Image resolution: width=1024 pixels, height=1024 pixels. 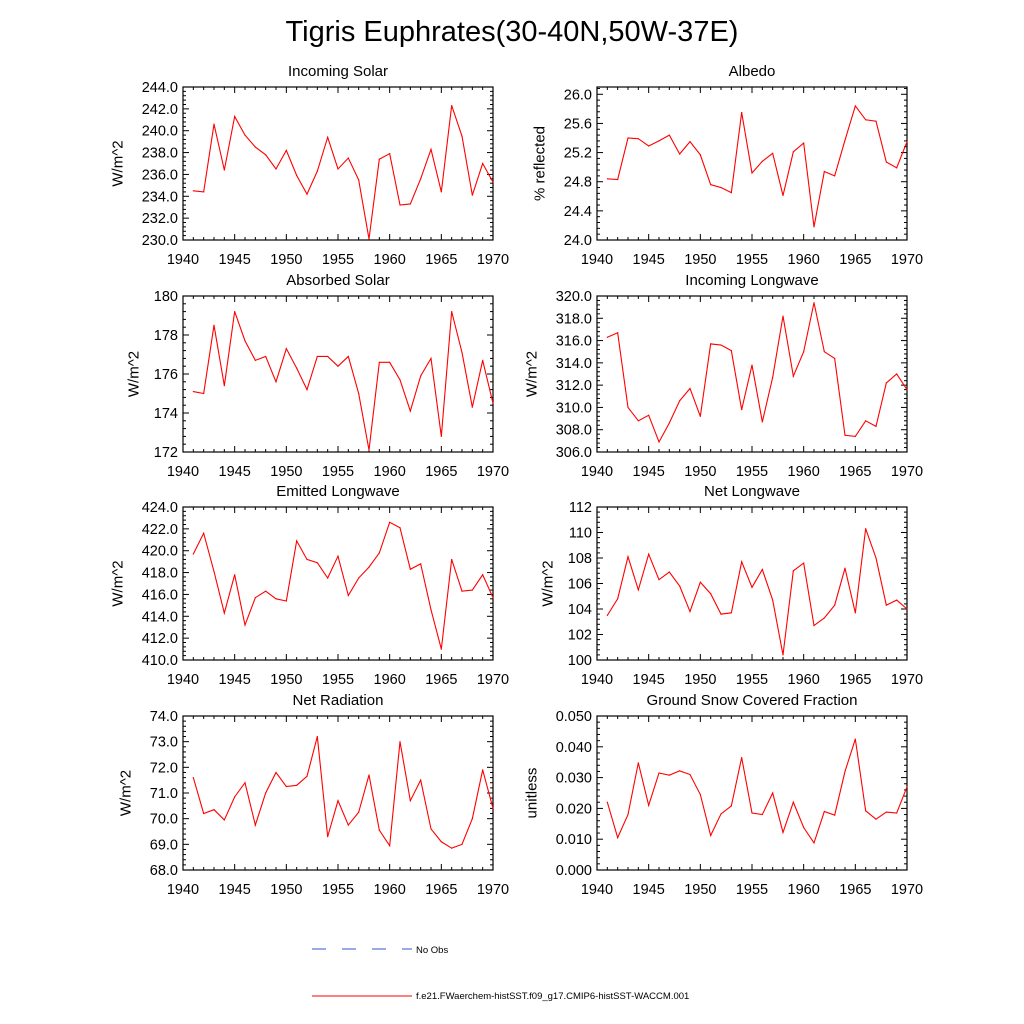 What do you see at coordinates (580, 508) in the screenshot?
I see `y-tick-label: 112` at bounding box center [580, 508].